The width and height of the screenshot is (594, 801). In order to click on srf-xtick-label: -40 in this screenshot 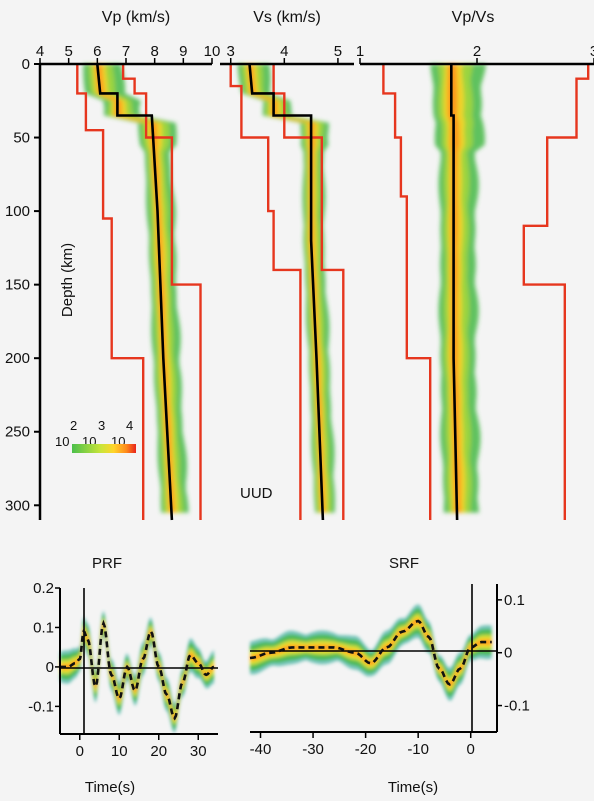, I will do `click(261, 749)`.